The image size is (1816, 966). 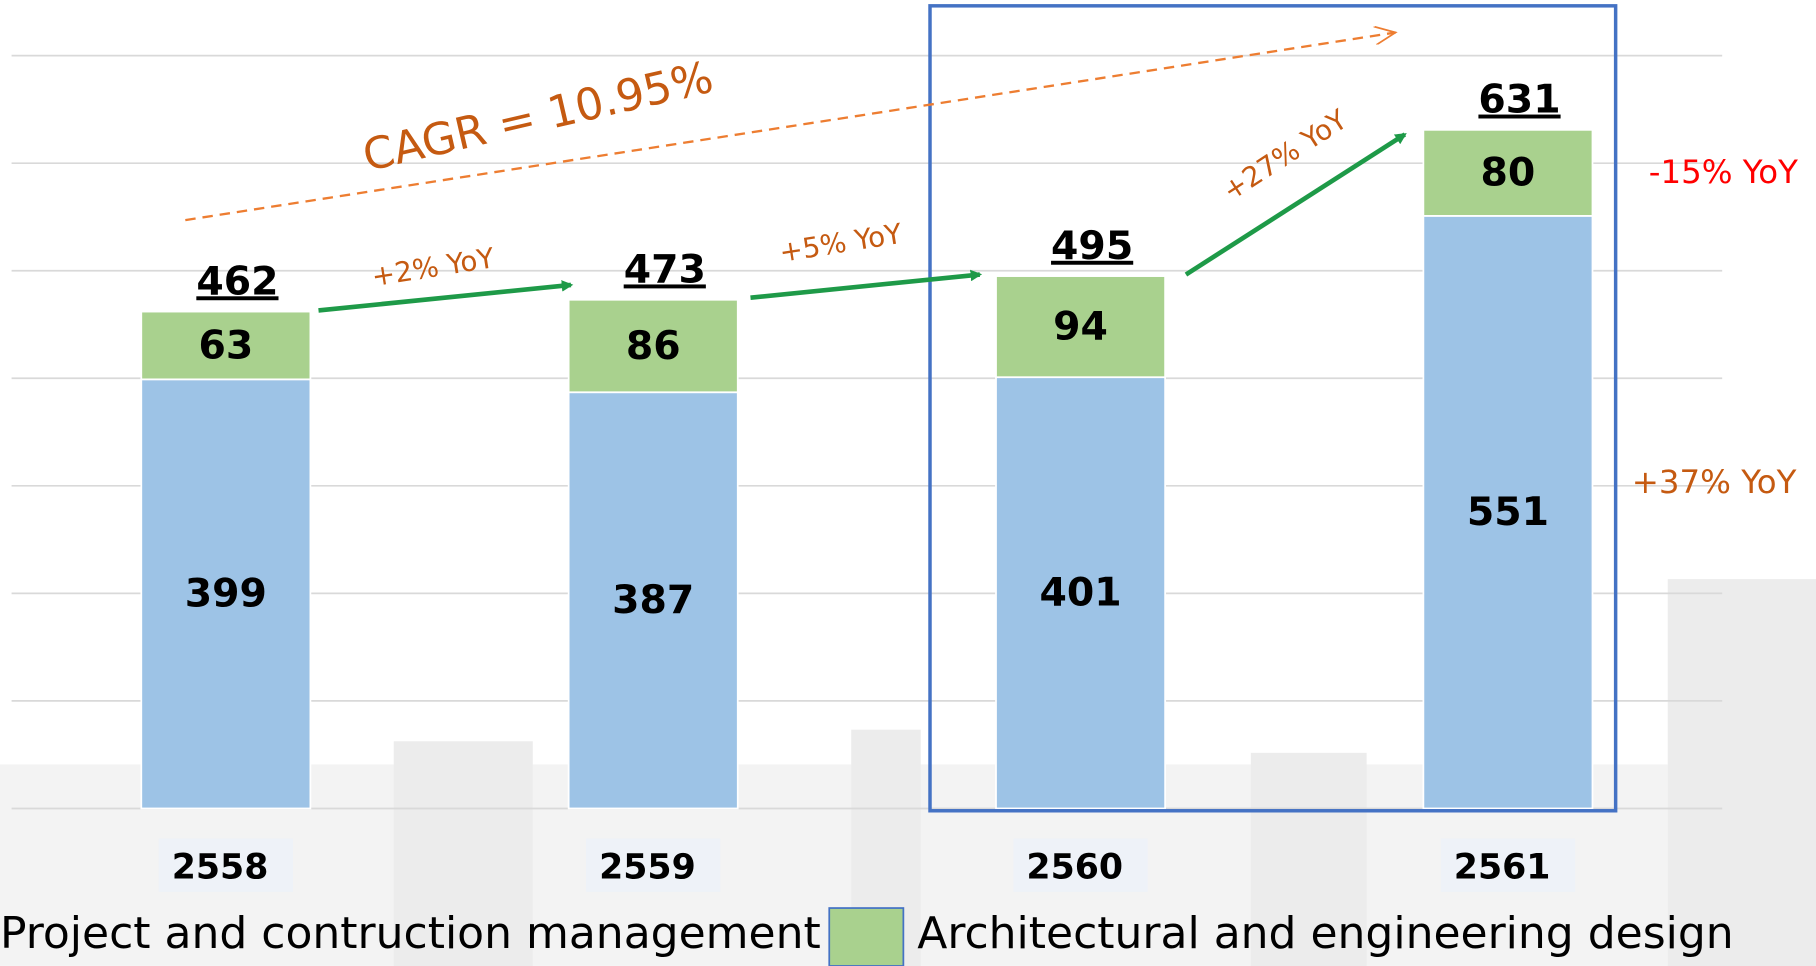 What do you see at coordinates (653, 600) in the screenshot?
I see `value-label: 387` at bounding box center [653, 600].